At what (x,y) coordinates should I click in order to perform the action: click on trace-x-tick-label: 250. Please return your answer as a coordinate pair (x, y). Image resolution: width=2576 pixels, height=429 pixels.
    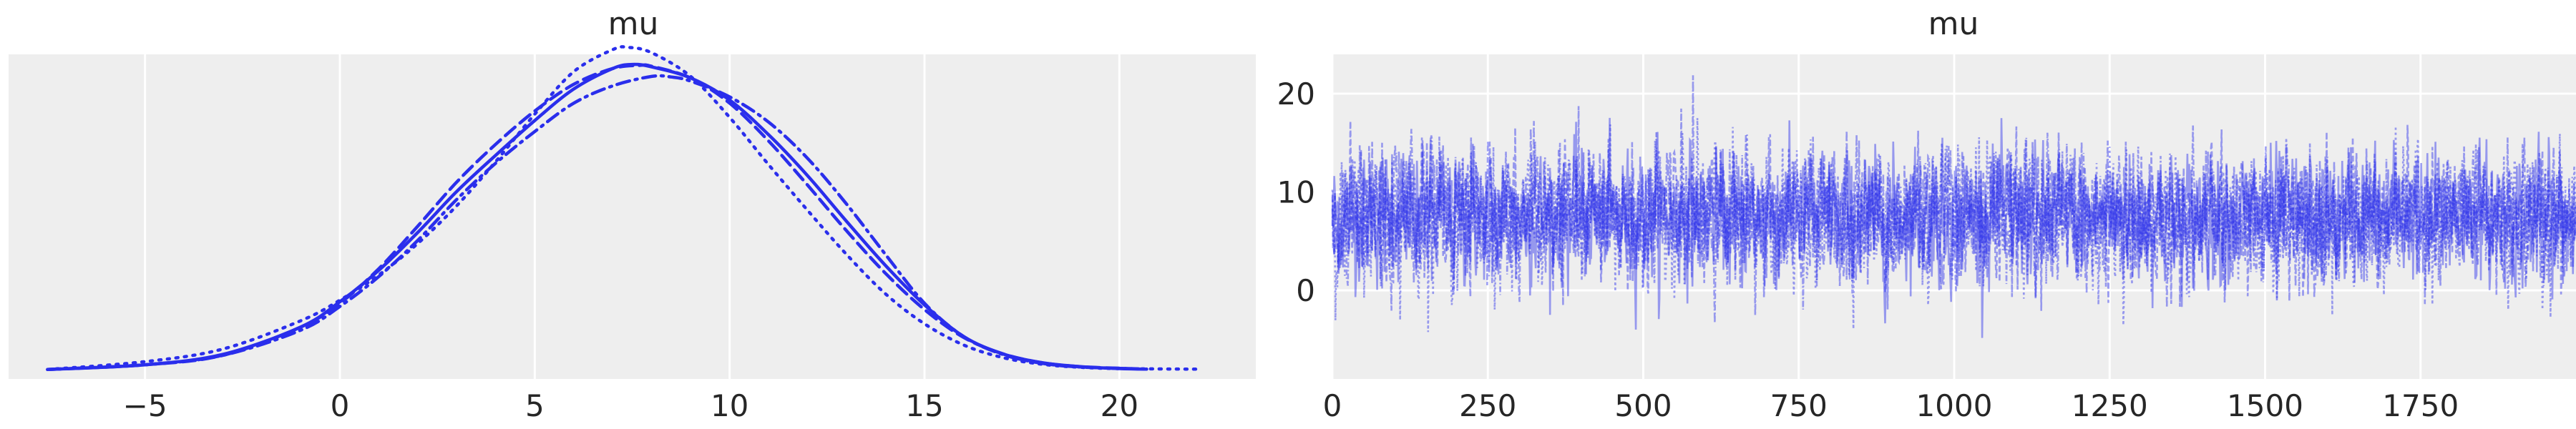
    Looking at the image, I should click on (1487, 405).